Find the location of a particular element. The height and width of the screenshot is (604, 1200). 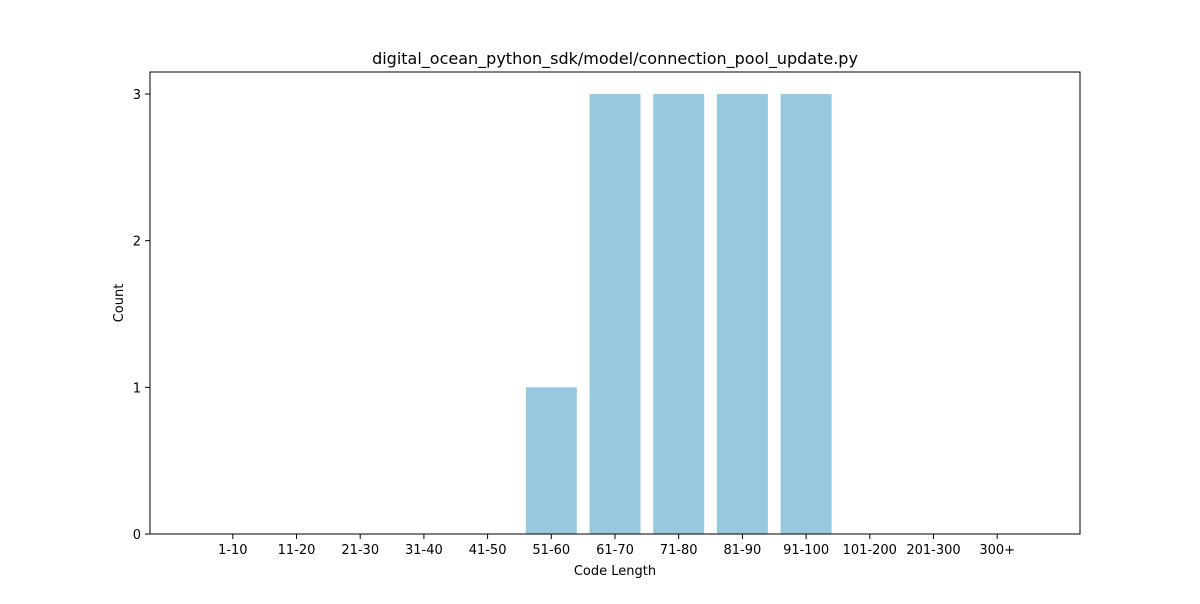

x-axis-label: Code Length is located at coordinates (615, 571).